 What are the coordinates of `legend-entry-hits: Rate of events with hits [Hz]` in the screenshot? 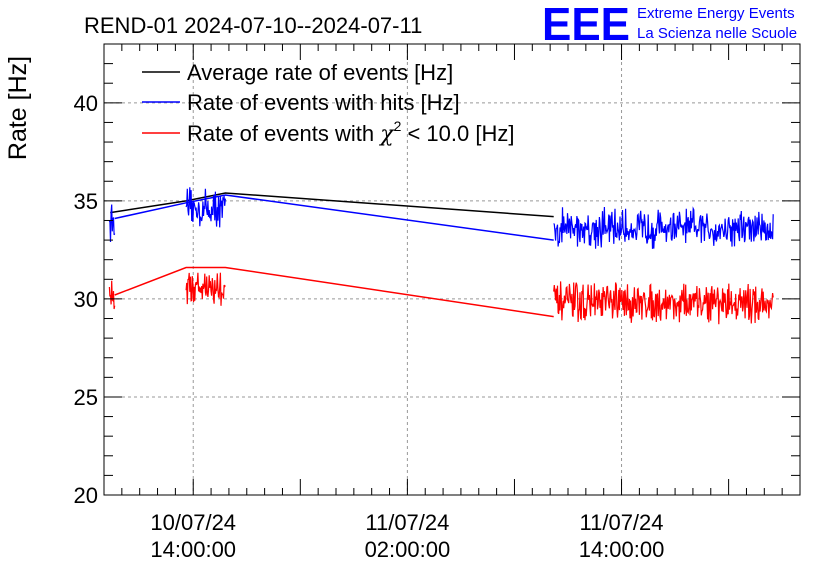 It's located at (301, 102).